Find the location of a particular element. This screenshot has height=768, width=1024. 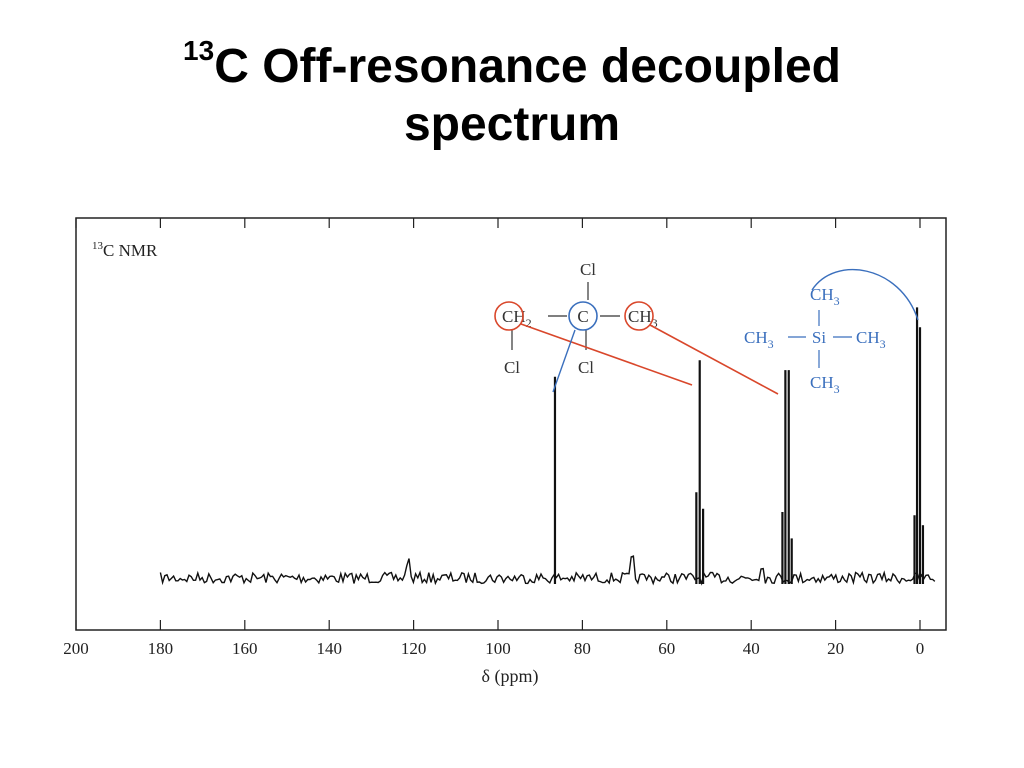

molecule-structure: Cl CH2 C CH3 Cl Cl is located at coordinates (576, 318).